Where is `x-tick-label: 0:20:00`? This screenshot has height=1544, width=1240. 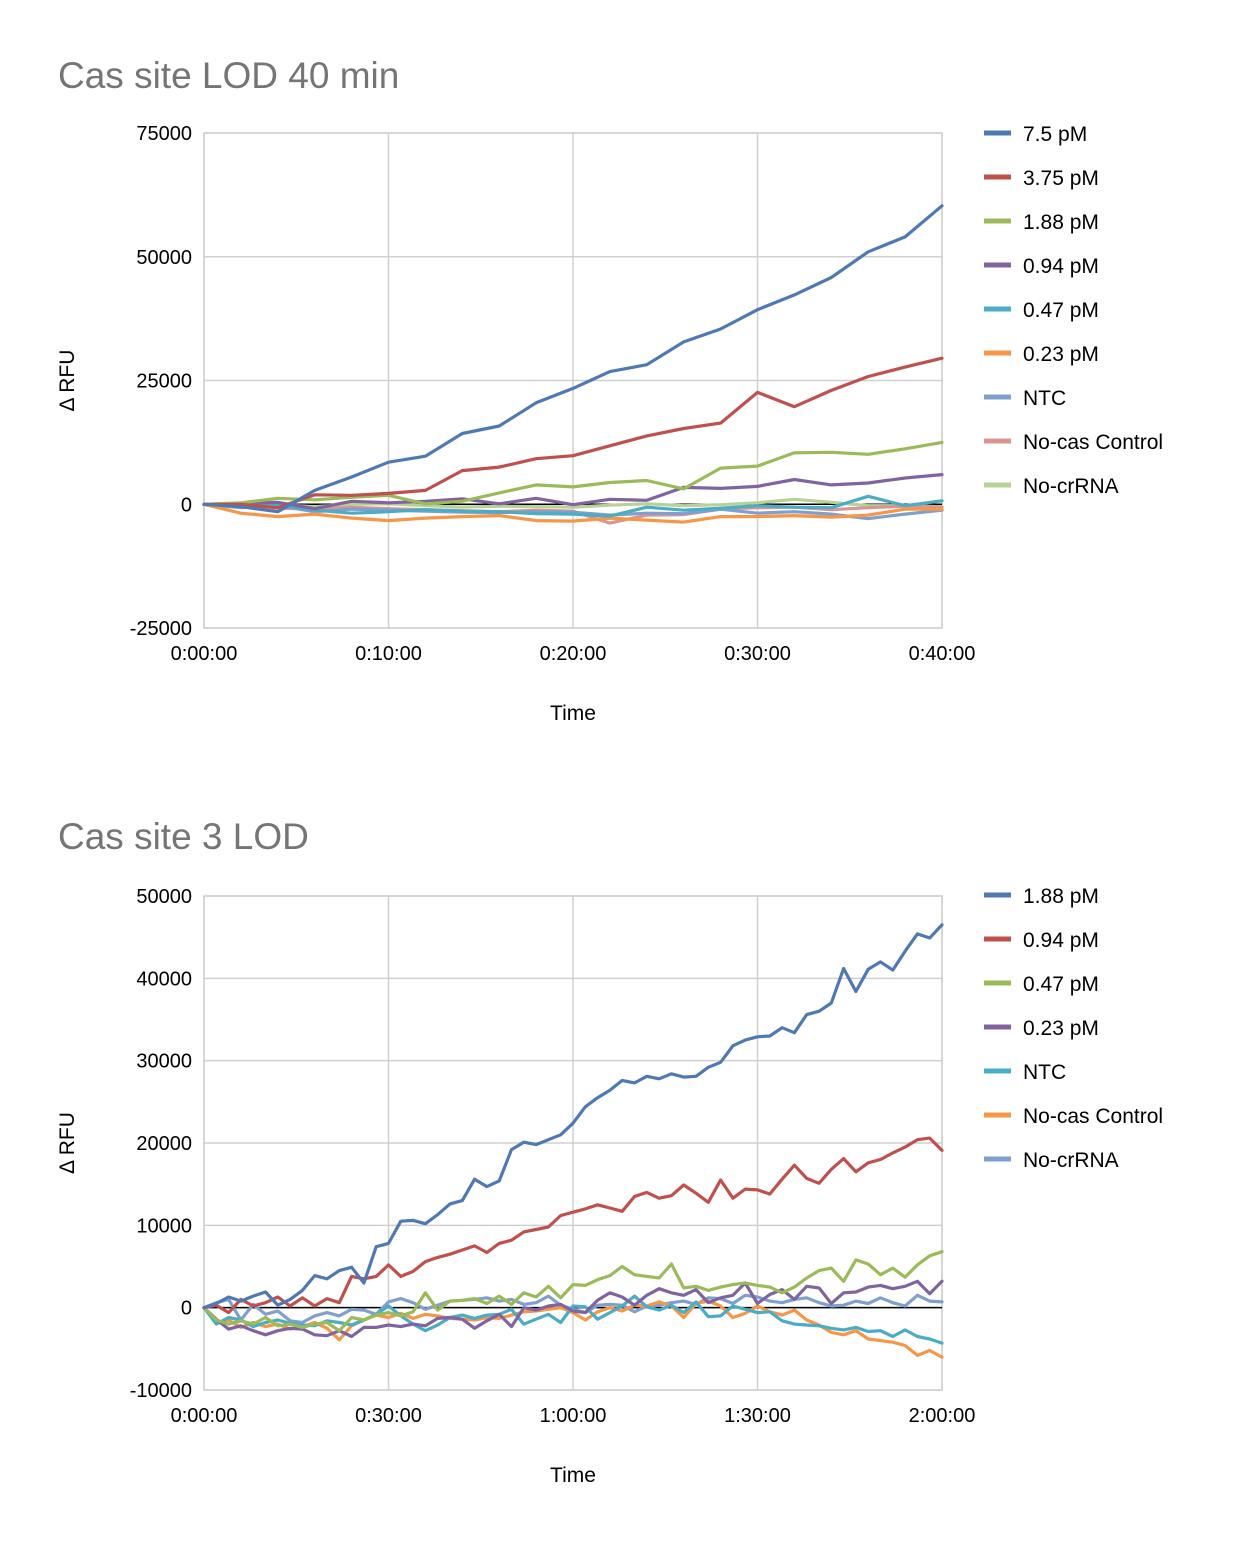 x-tick-label: 0:20:00 is located at coordinates (573, 654).